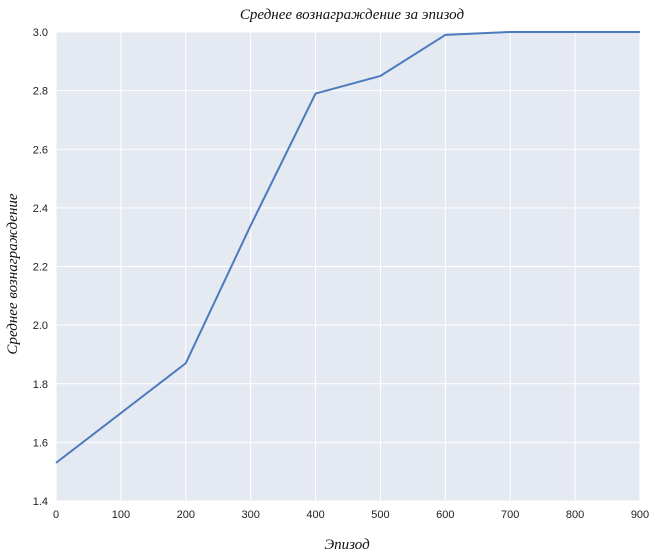  I want to click on x-tick-label: 600, so click(445, 515).